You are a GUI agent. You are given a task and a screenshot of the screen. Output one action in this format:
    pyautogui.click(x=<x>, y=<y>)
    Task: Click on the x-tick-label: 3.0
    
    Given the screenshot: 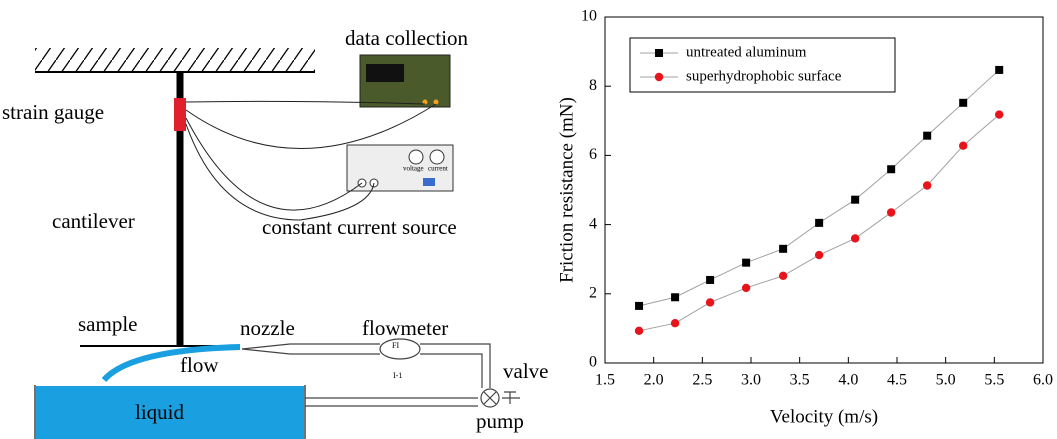 What is the action you would take?
    pyautogui.click(x=751, y=380)
    